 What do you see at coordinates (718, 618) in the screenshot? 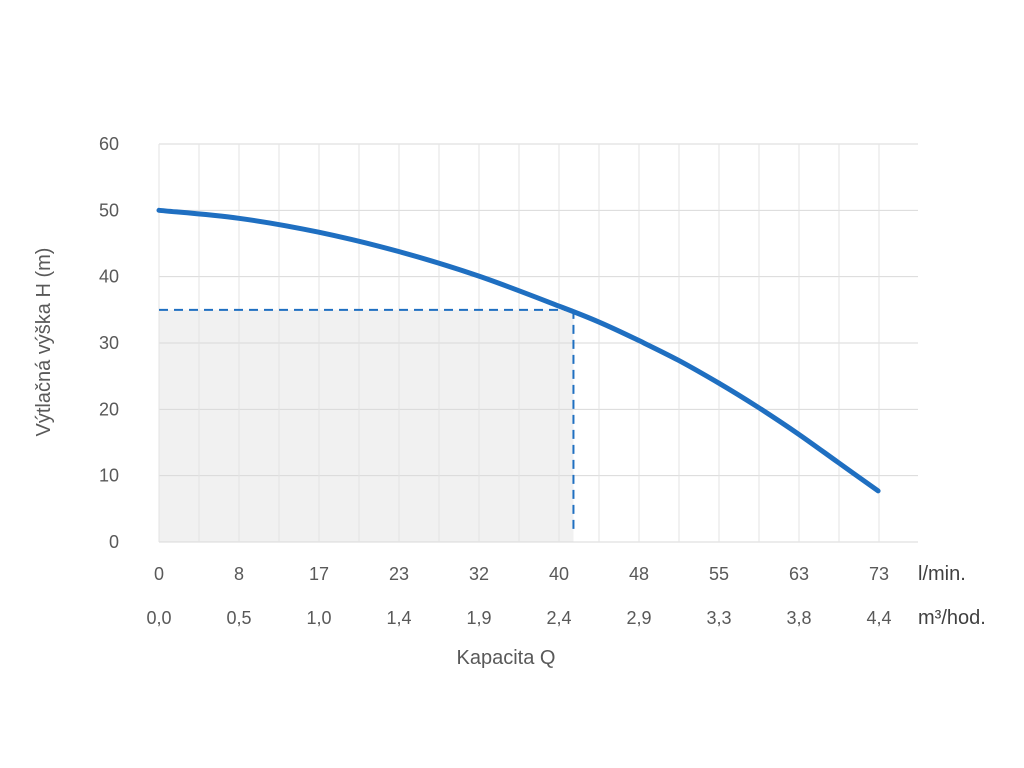
I see `x-tick-label-m3h: 3,3` at bounding box center [718, 618].